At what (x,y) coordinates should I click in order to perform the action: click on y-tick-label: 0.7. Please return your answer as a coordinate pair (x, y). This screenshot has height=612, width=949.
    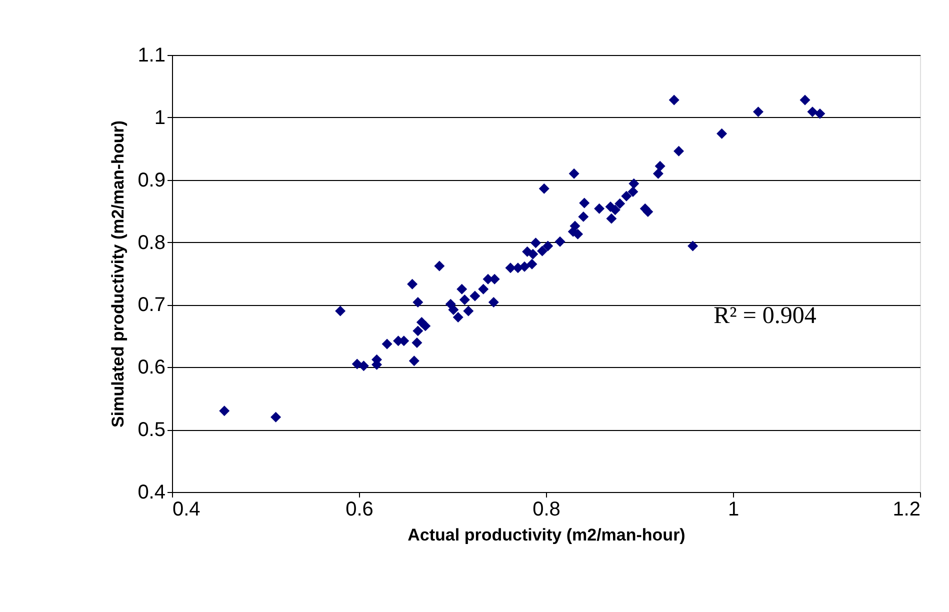
    Looking at the image, I should click on (152, 305).